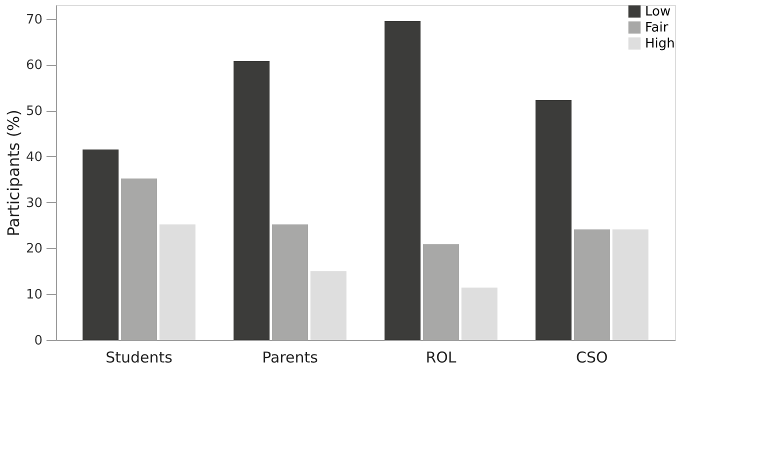 Image resolution: width=778 pixels, height=453 pixels. Describe the element at coordinates (34, 20) in the screenshot. I see `y-tick-label: 70` at that location.